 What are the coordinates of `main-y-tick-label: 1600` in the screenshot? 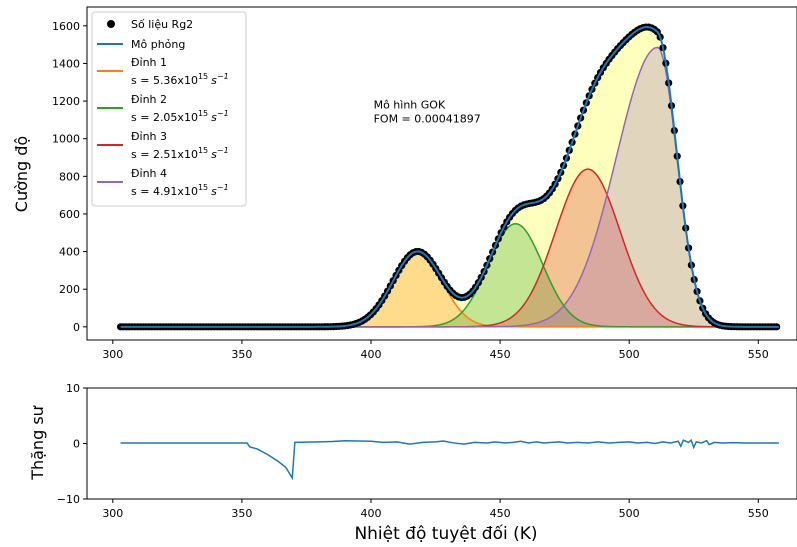 It's located at (66, 26).